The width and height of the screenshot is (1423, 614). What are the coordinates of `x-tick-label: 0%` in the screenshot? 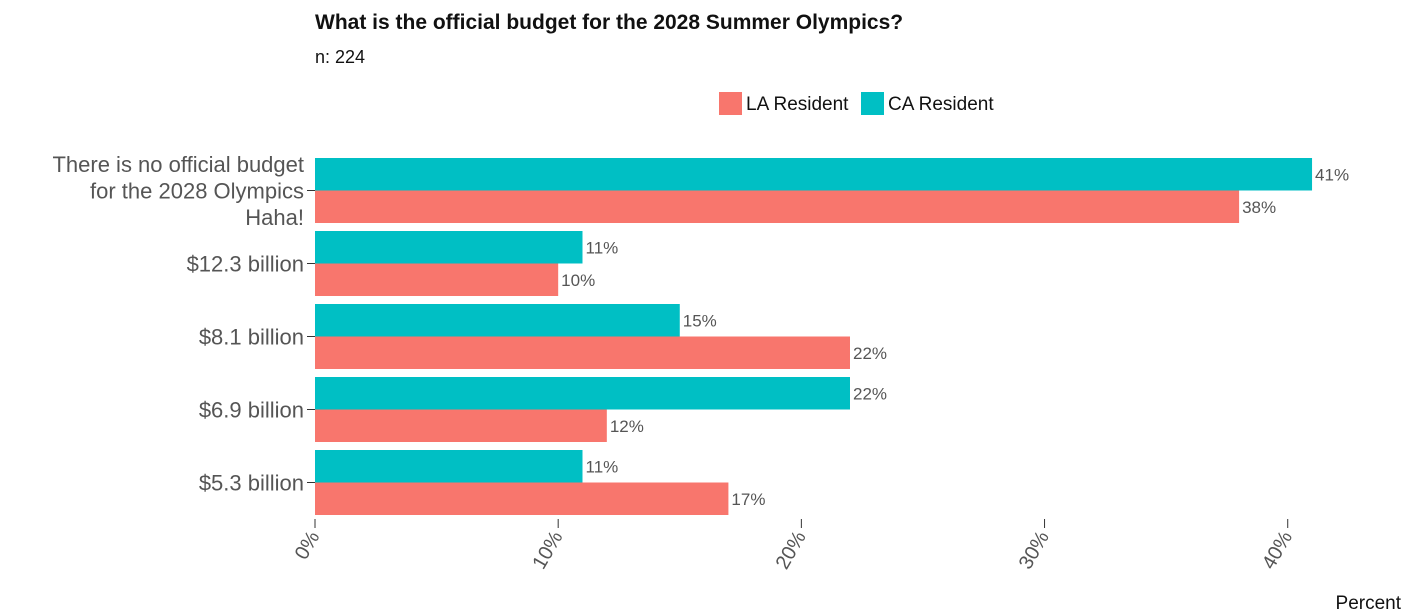 It's located at (308, 545).